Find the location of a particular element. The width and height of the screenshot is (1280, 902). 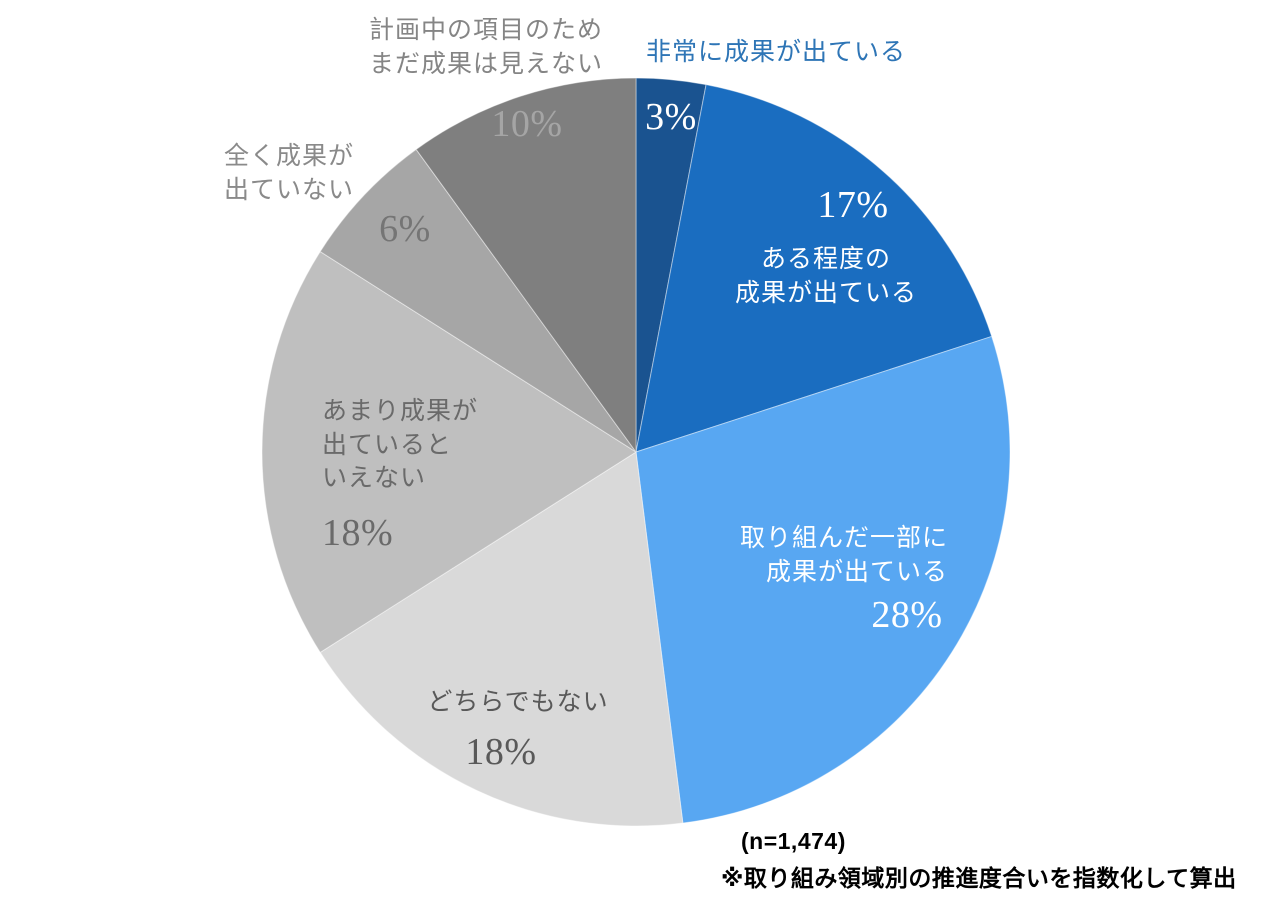

label-line: 全く成果が is located at coordinates (289, 156).